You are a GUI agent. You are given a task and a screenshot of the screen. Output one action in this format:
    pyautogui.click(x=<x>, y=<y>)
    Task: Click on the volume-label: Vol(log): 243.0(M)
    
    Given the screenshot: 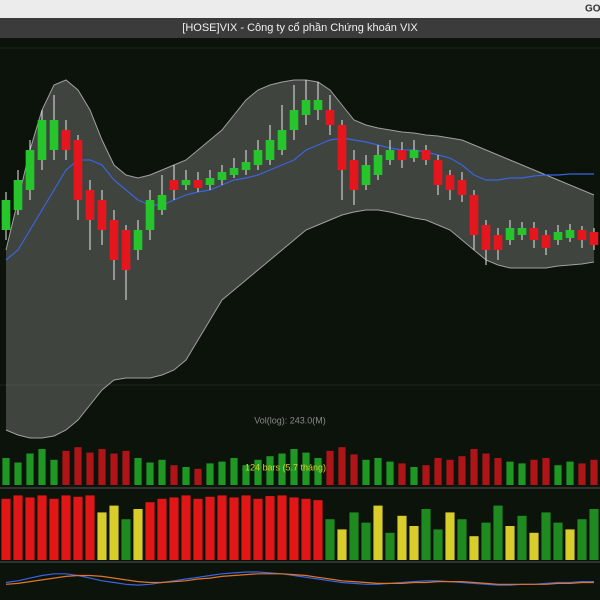 What is the action you would take?
    pyautogui.click(x=290, y=420)
    